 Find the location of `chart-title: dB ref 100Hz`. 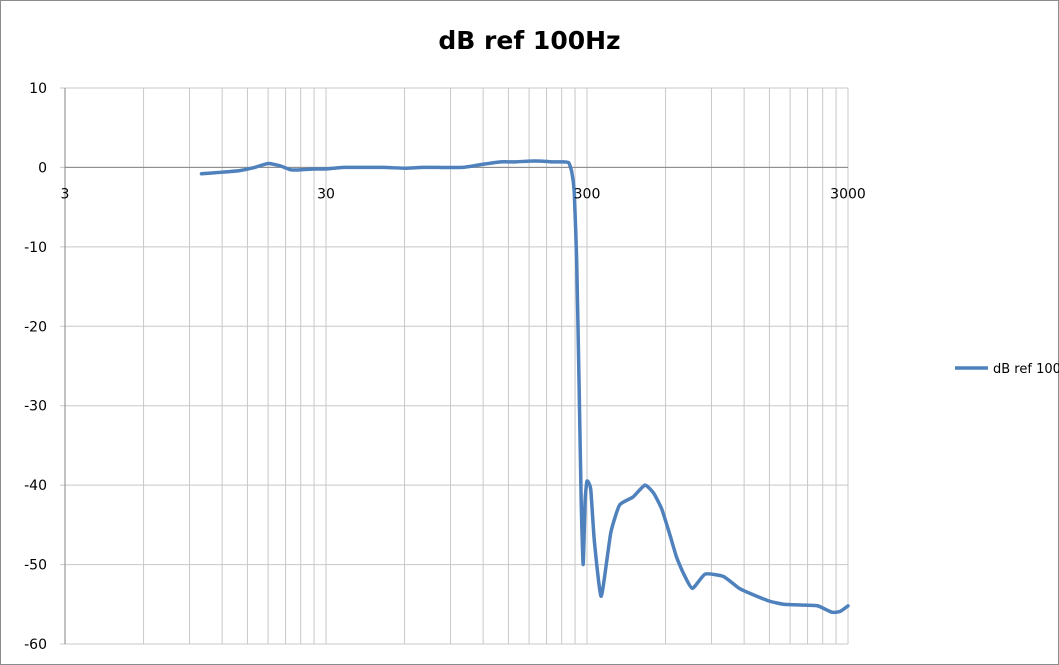

chart-title: dB ref 100Hz is located at coordinates (529, 40).